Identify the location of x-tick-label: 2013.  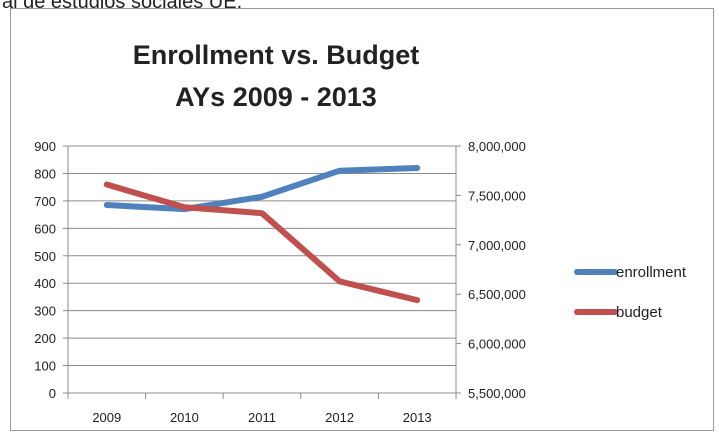
(417, 417).